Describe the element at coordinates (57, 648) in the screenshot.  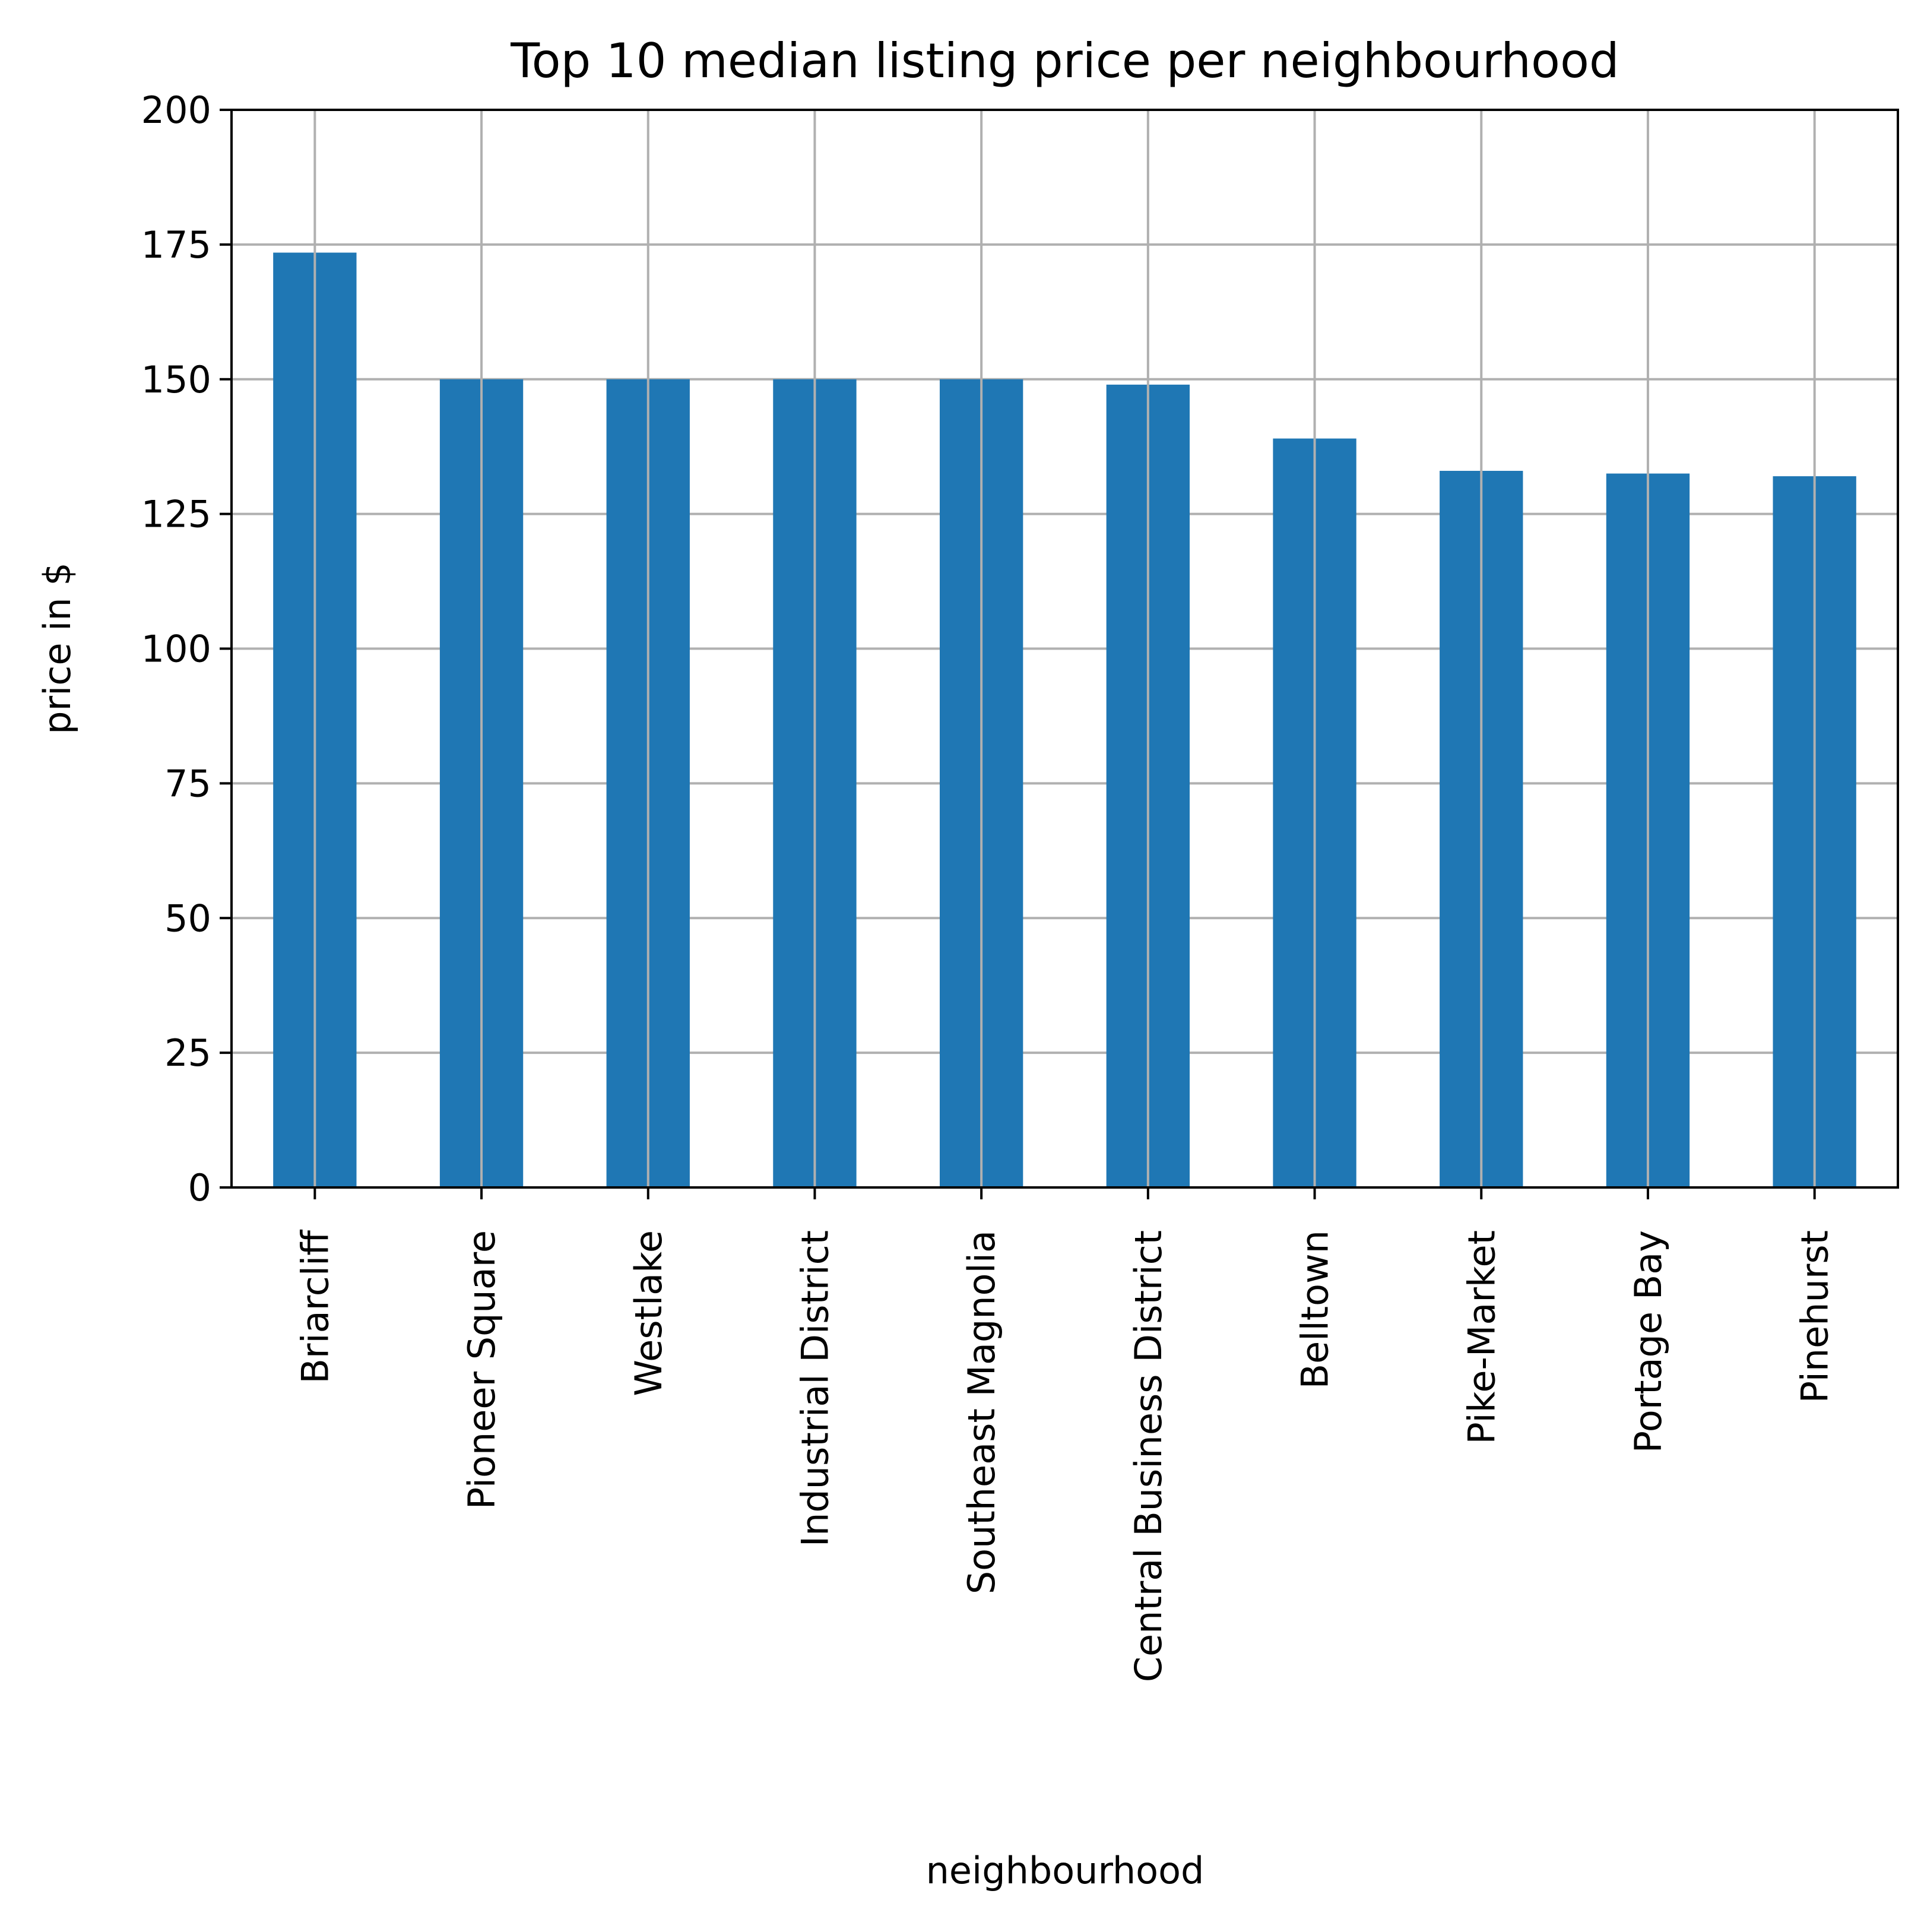
I see `y-axis-label: price in $` at that location.